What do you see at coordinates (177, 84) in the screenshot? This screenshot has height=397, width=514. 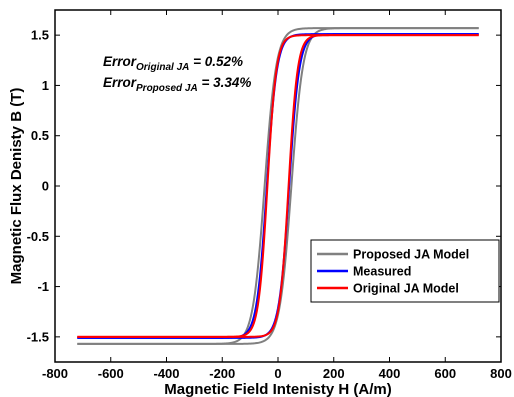 I see `error-annotation: ErrorProposed JA = 3.34%` at bounding box center [177, 84].